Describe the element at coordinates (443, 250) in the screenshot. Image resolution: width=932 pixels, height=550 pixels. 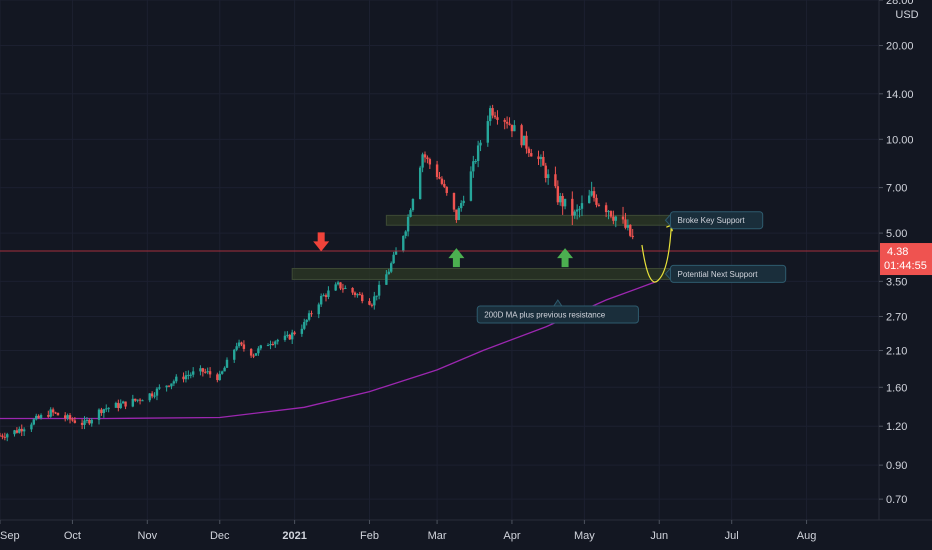
I see `annotation-arrows` at that location.